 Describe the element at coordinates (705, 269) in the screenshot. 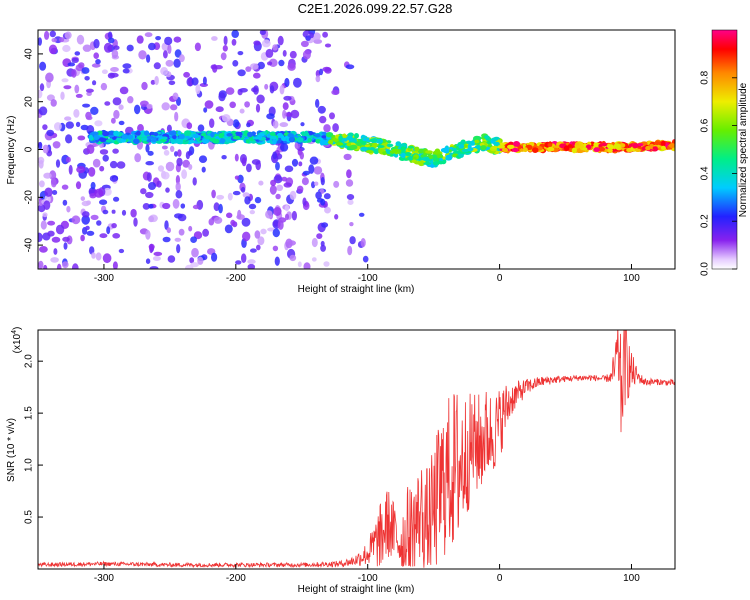

I see `colorbar-tick-label: 0.0` at that location.